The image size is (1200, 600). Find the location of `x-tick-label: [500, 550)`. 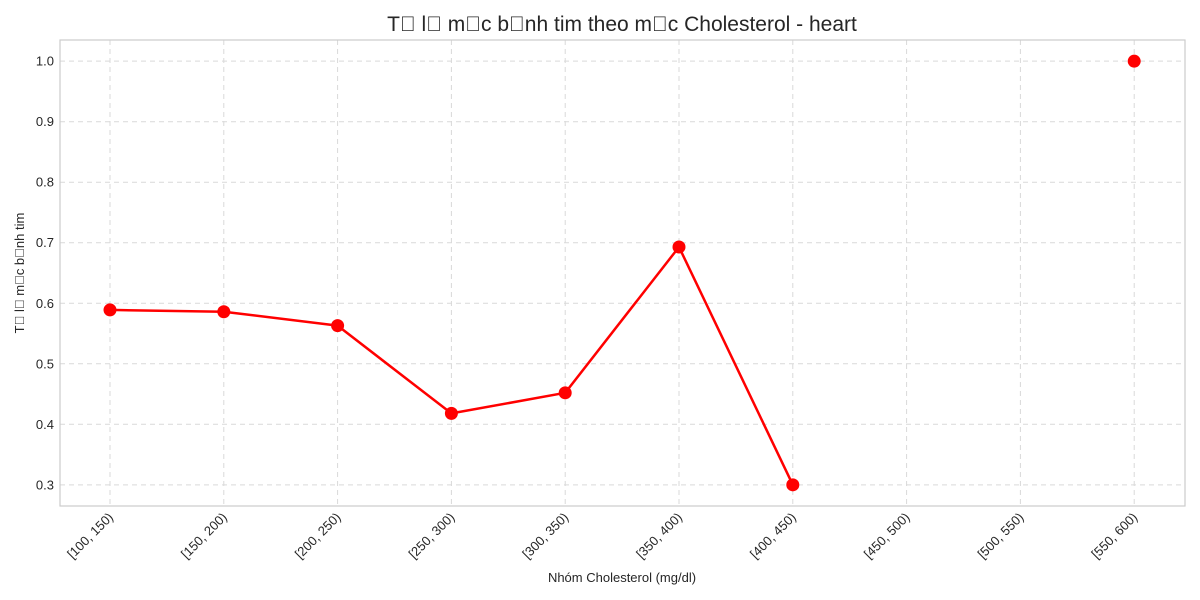

x-tick-label: [500, 550) is located at coordinates (1001, 536).